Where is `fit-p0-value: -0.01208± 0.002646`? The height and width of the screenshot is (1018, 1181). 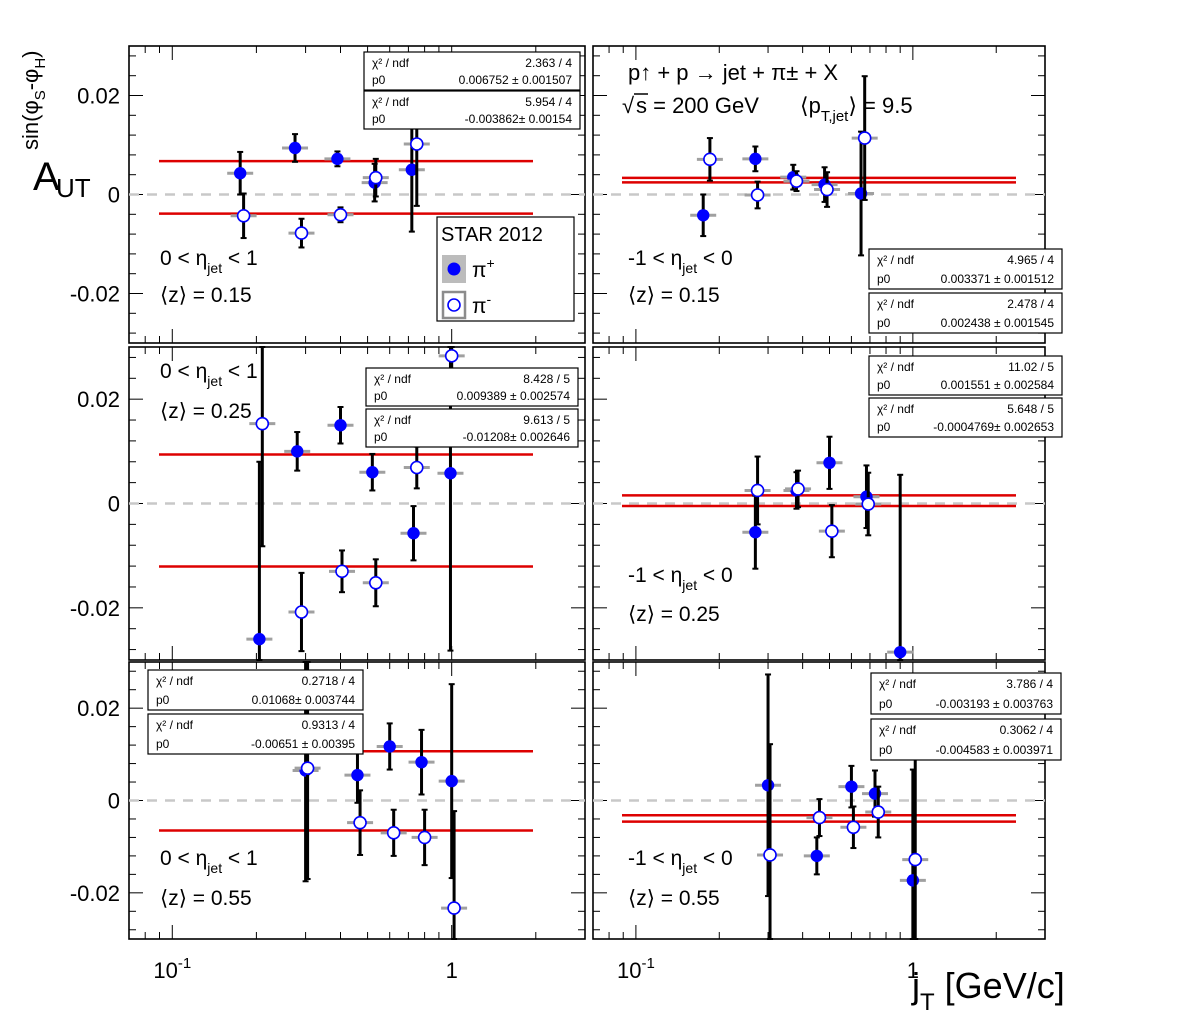
fit-p0-value: -0.01208± 0.002646 is located at coordinates (517, 437).